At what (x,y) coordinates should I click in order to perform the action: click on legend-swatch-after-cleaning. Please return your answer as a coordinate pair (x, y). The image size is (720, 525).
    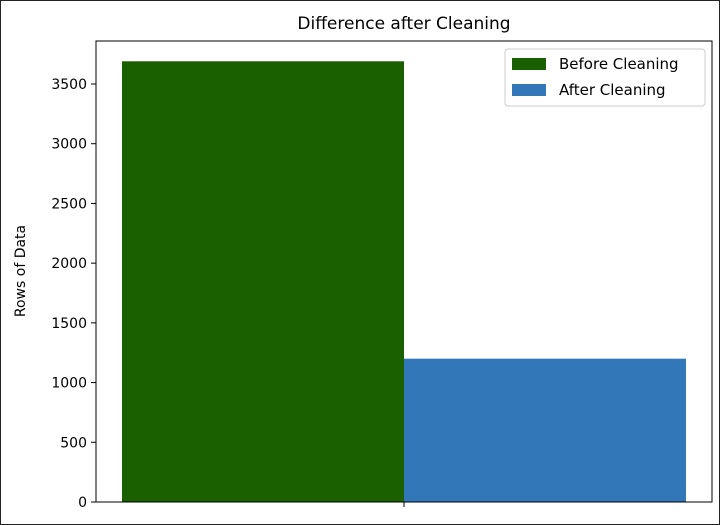
    Looking at the image, I should click on (529, 90).